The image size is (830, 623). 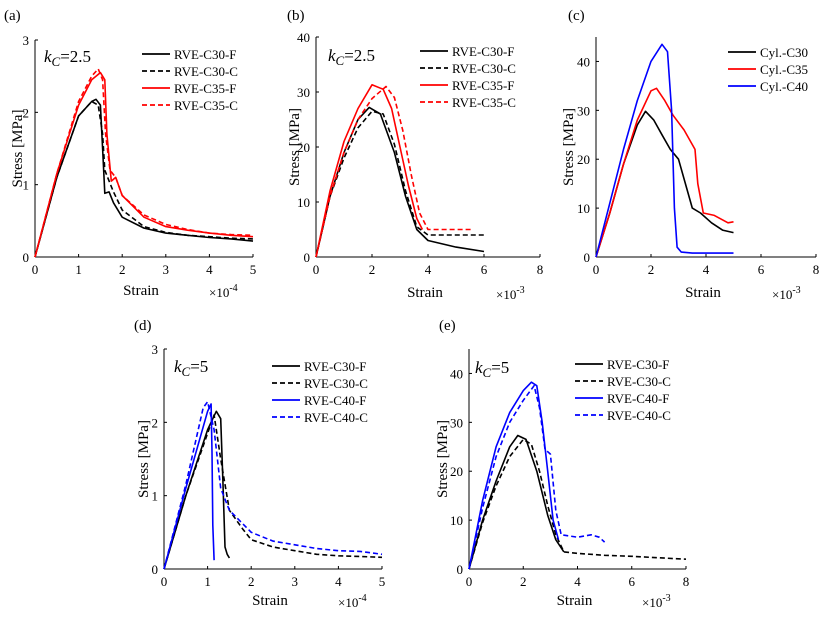 I want to click on legend-entry: RVE-C35-C, so click(x=484, y=102).